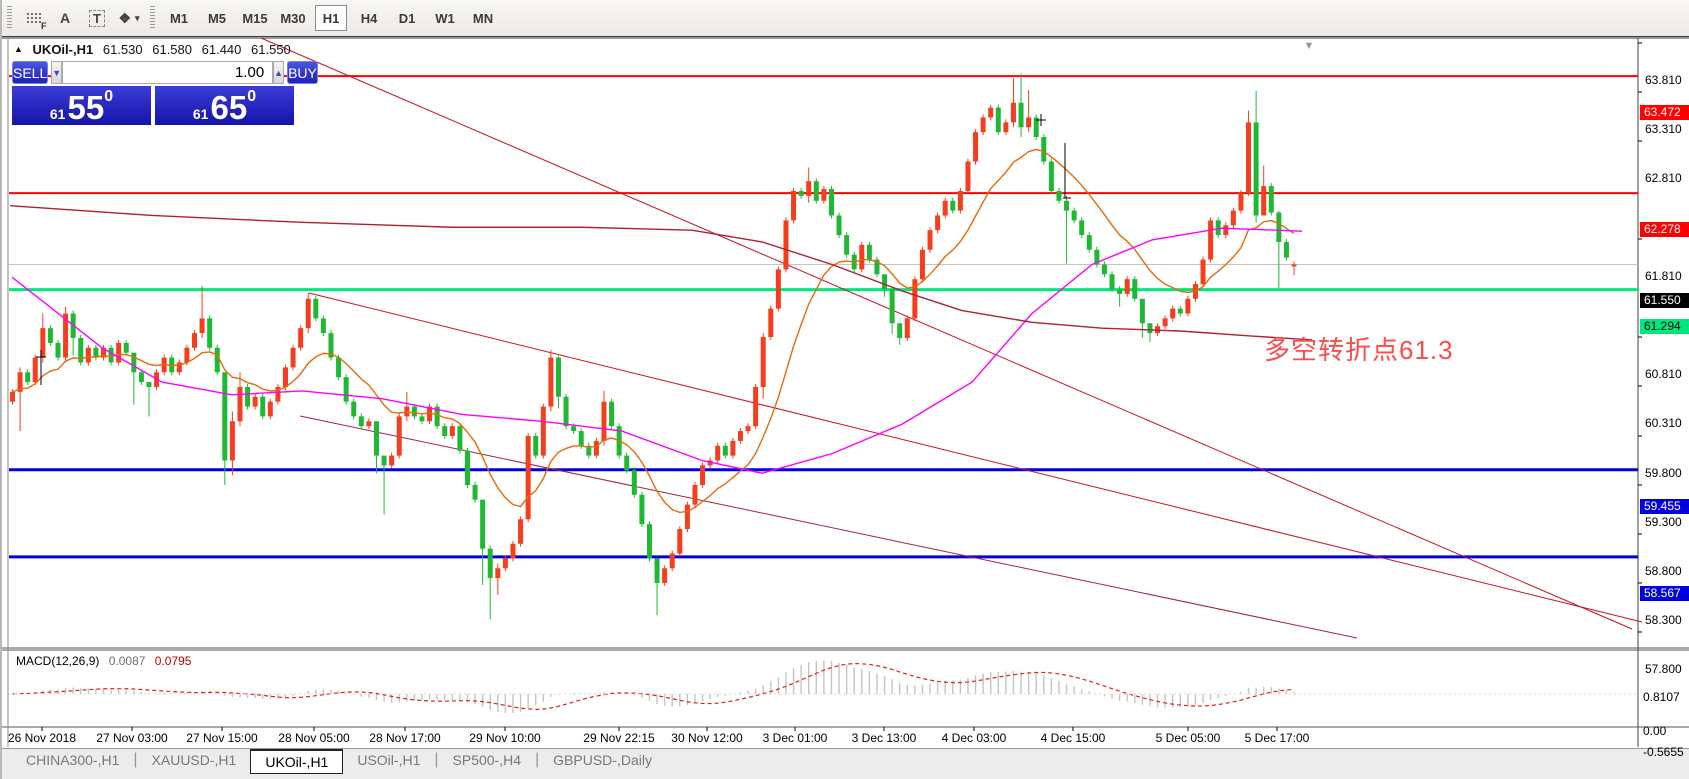 The image size is (1689, 779). Describe the element at coordinates (1663, 570) in the screenshot. I see `price-tick-58.800: 58.800` at that location.